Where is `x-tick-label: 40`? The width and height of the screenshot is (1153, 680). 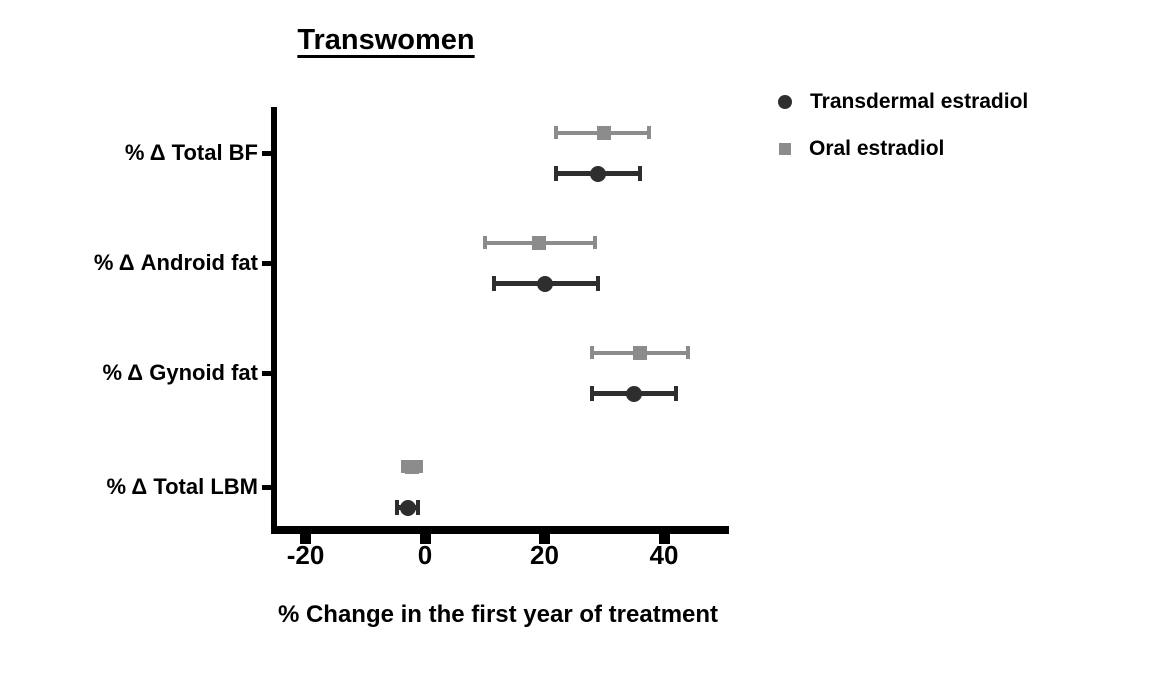
x-tick-label: 40 is located at coordinates (664, 555).